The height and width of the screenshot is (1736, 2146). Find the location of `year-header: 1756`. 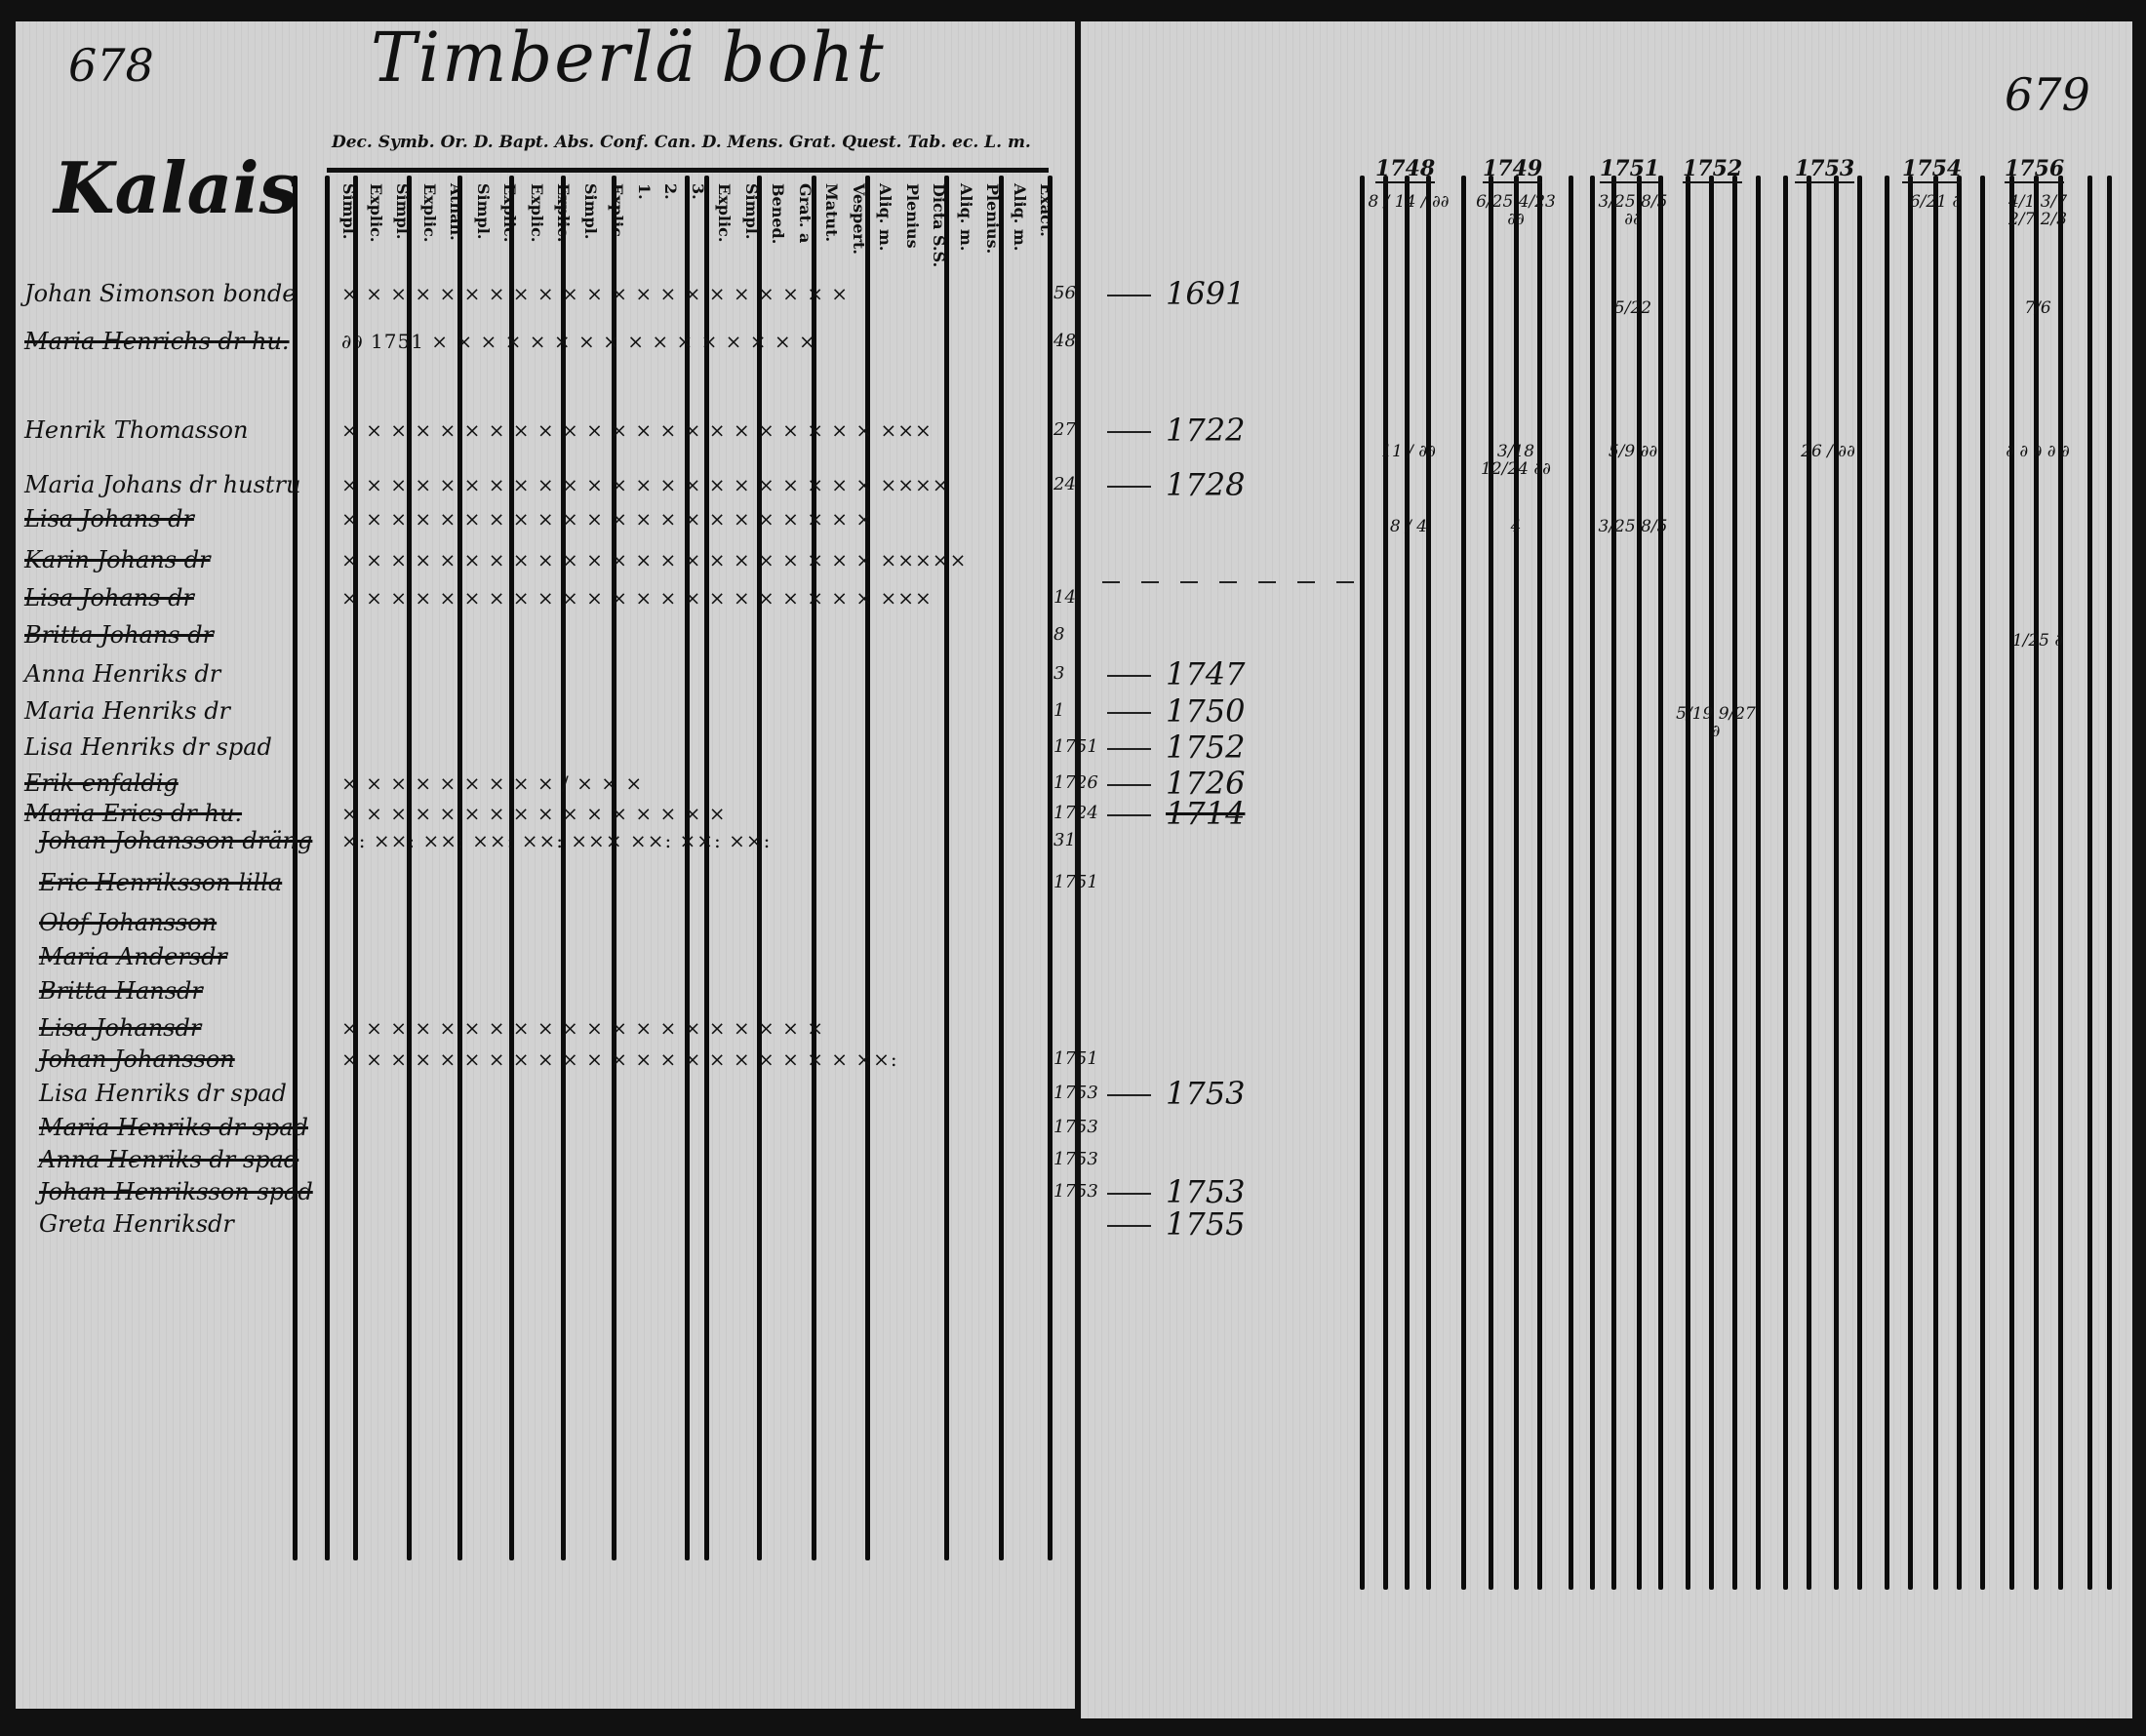

year-header: 1756 is located at coordinates (2035, 169).